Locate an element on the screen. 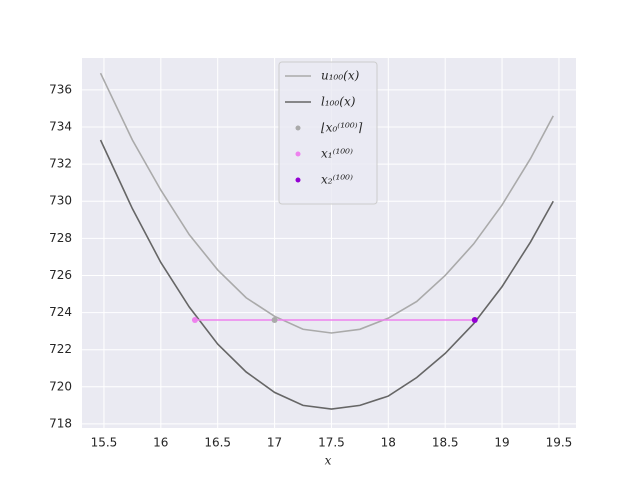 The width and height of the screenshot is (640, 480). legend-label: x₁⁽¹⁰⁰⁾ is located at coordinates (337, 154).